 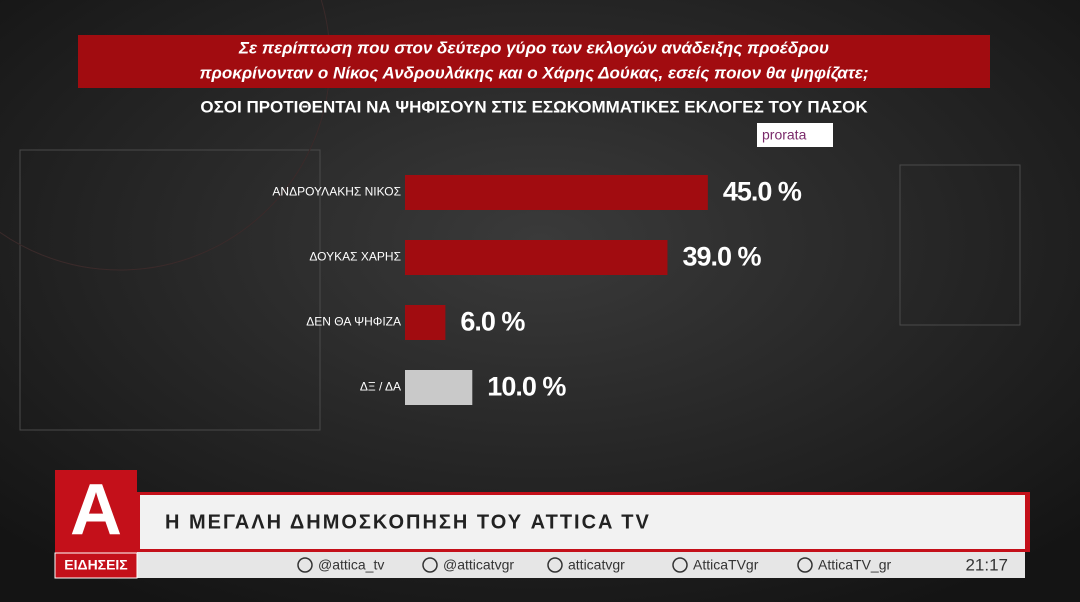 I want to click on clock: 21:17, so click(x=986, y=564).